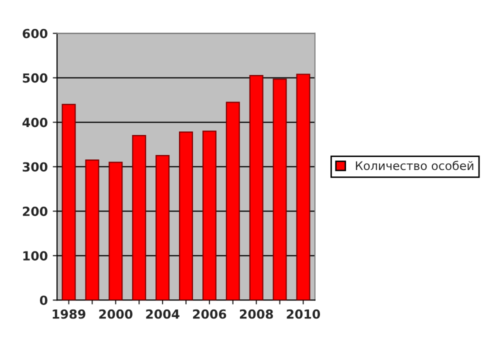  Describe the element at coordinates (35, 123) in the screenshot. I see `y-tick-label: 400` at that location.